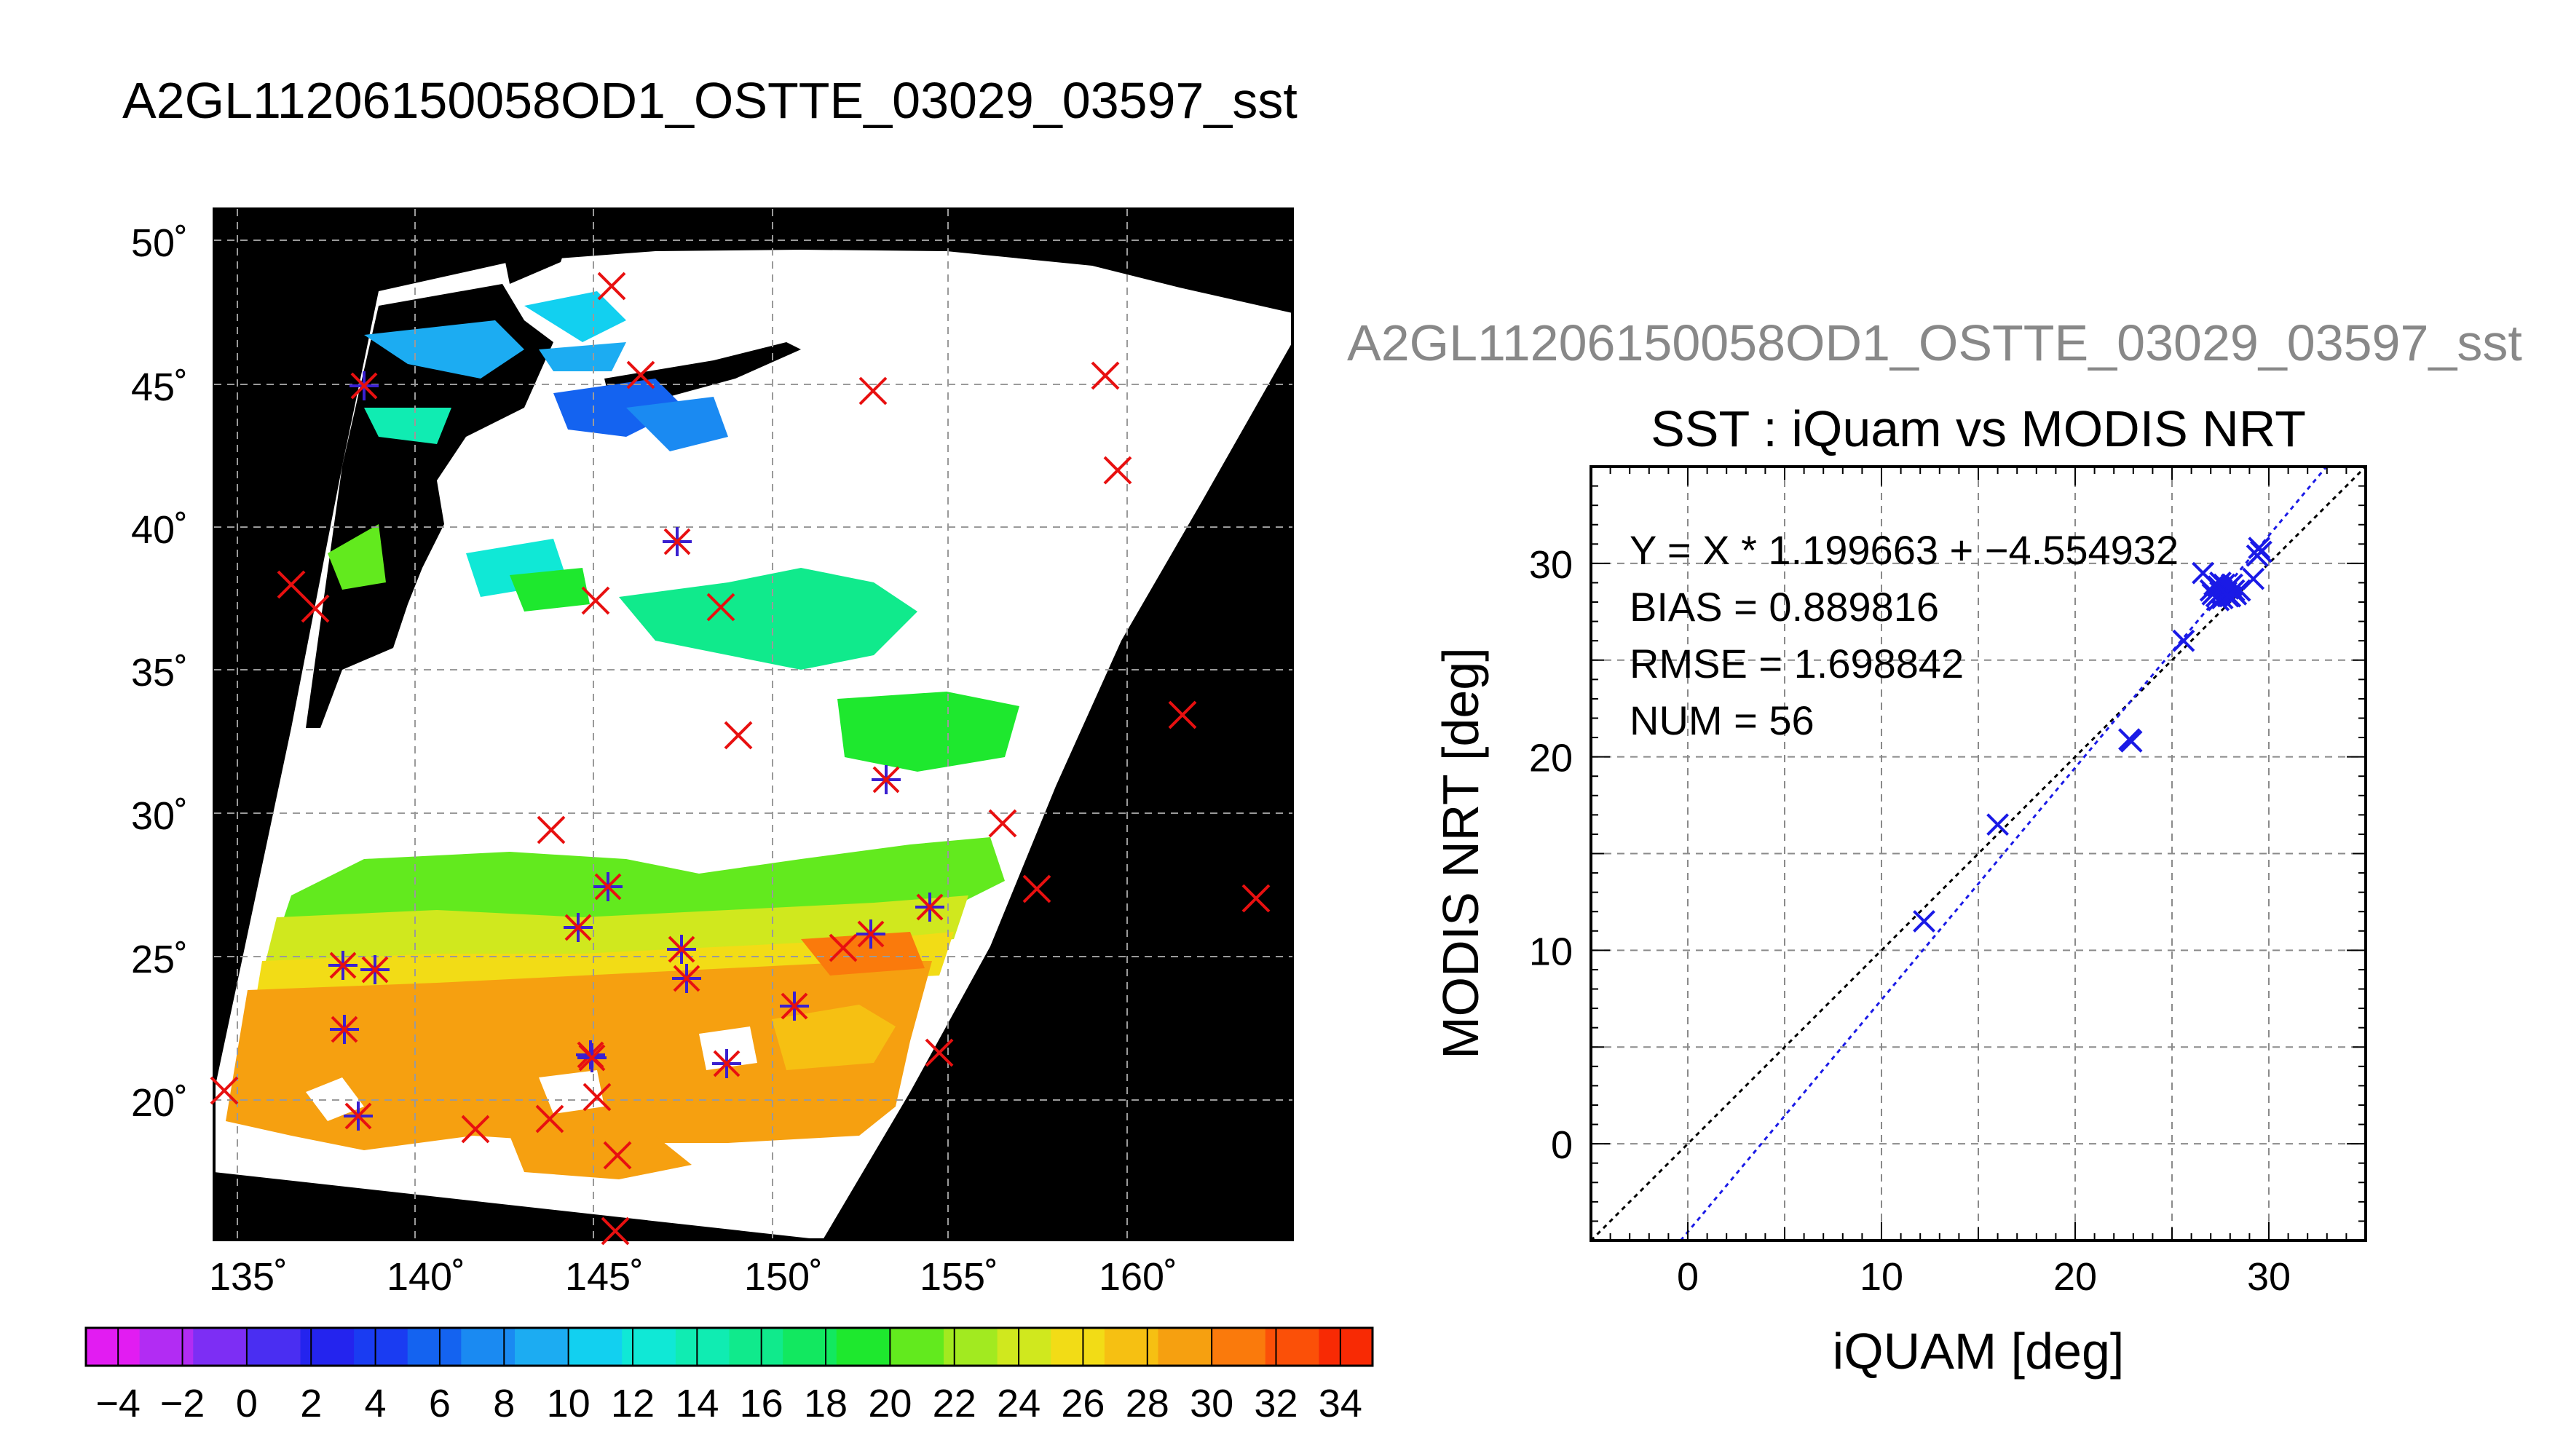 The height and width of the screenshot is (1456, 2555). Describe the element at coordinates (159, 530) in the screenshot. I see `map-lat-tick-label: 40˚` at that location.